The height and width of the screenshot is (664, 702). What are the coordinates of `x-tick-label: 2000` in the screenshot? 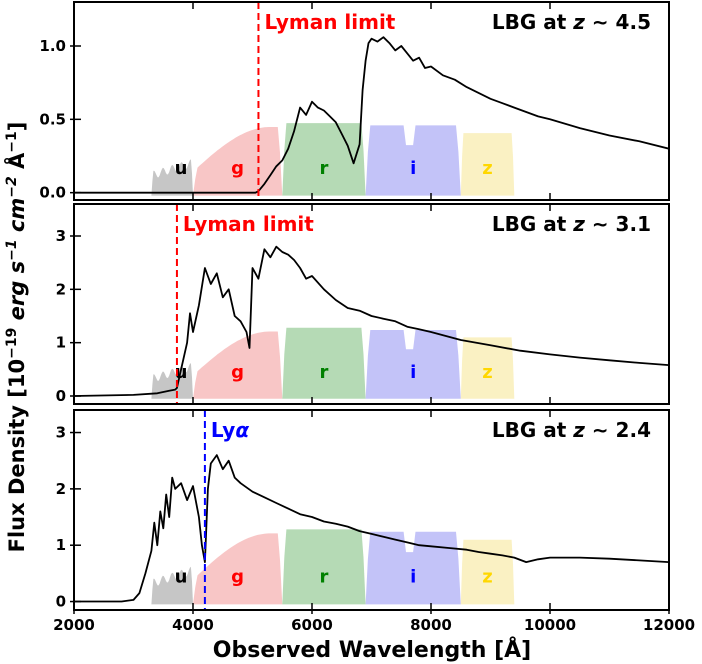 It's located at (74, 625).